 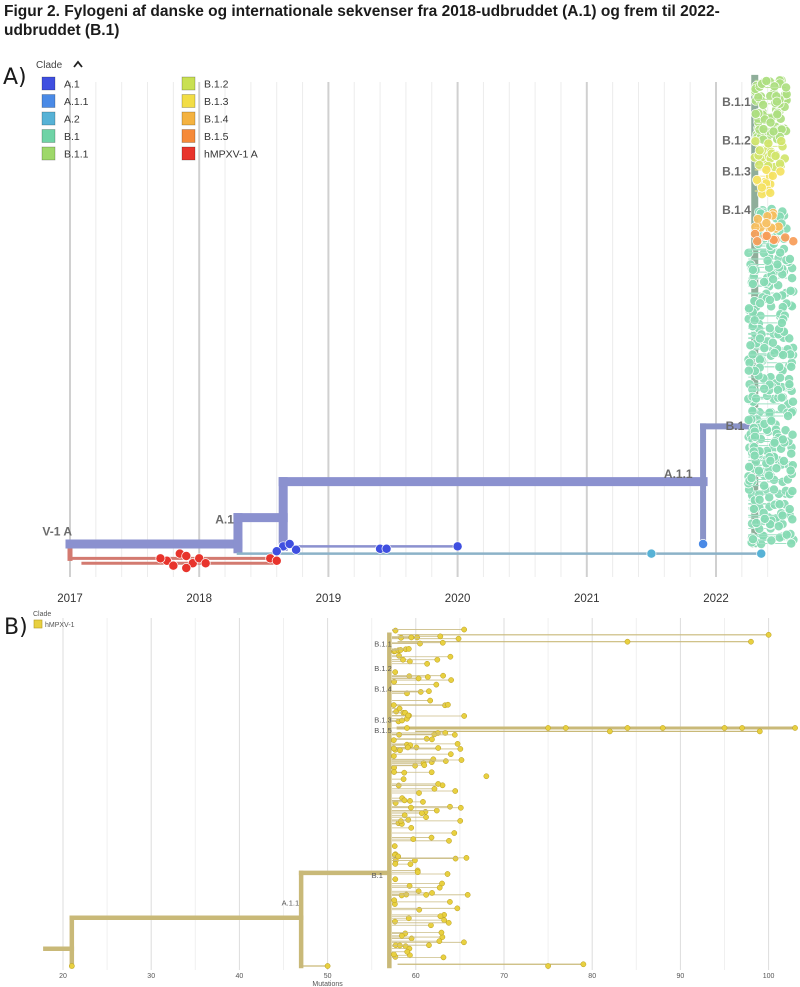 I want to click on panel-a-tick-2019: 2019, so click(x=329, y=599).